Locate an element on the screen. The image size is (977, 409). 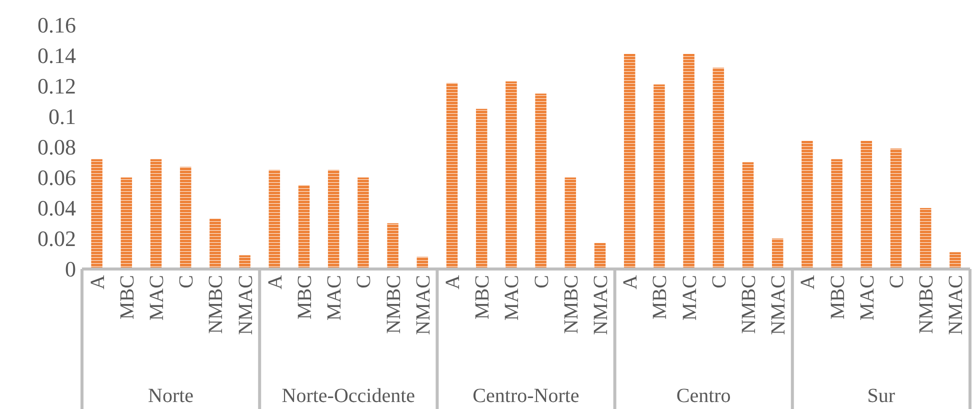
y-tick-label: 0.06 is located at coordinates (57, 177).